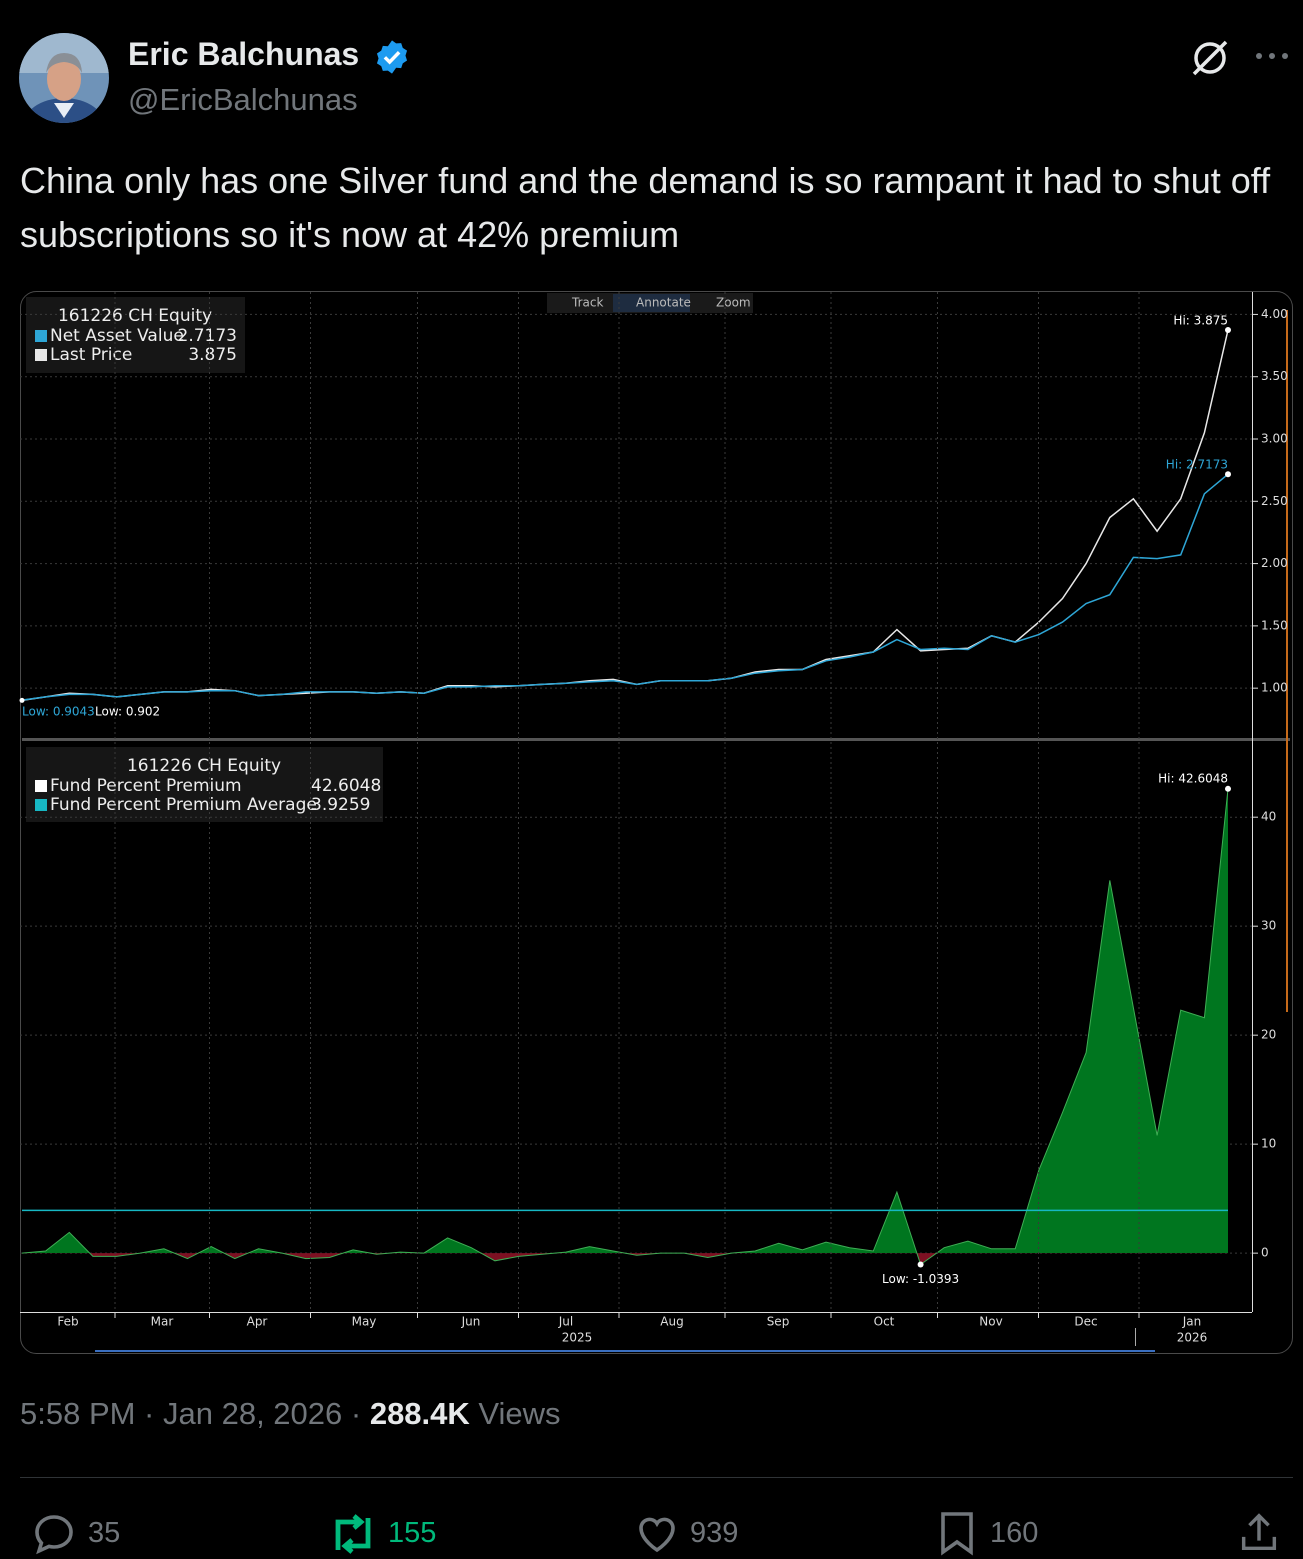 This screenshot has height=1559, width=1303. I want to click on y-tick-label: 40, so click(1268, 817).